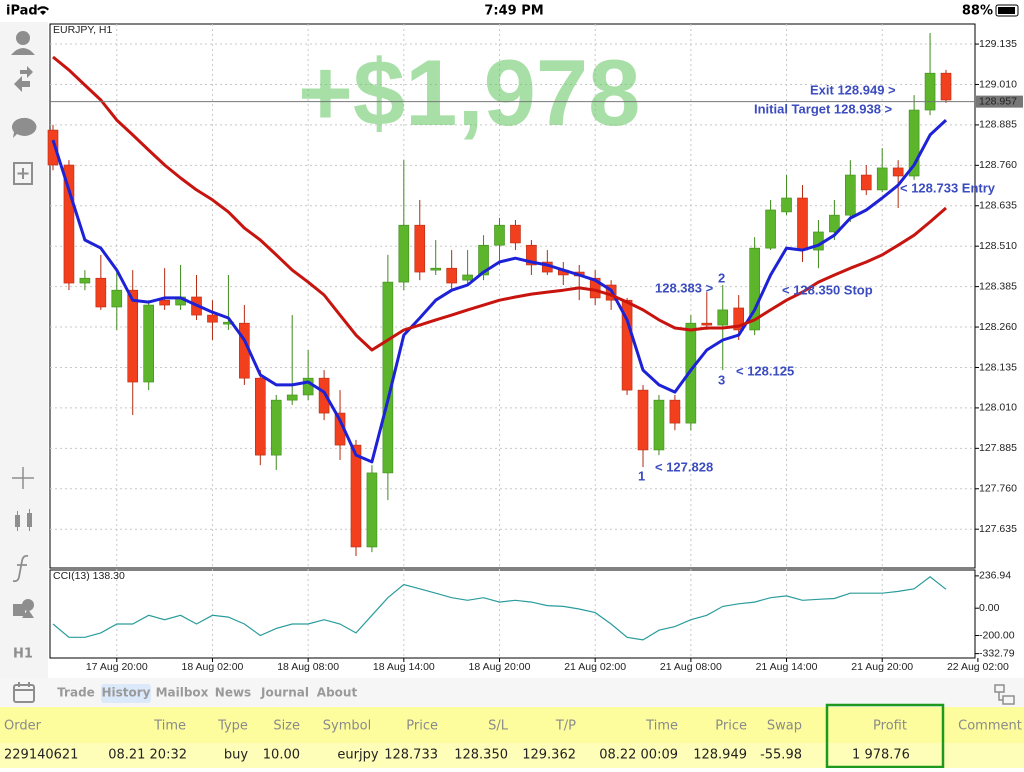 The width and height of the screenshot is (1024, 772). I want to click on profit-overlay: +$1,978, so click(469, 92).